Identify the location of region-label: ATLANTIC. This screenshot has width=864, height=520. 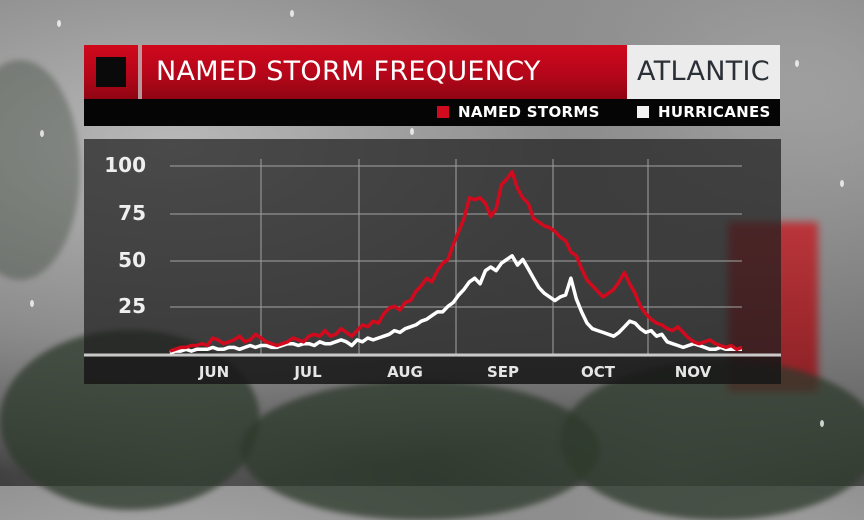
(703, 71).